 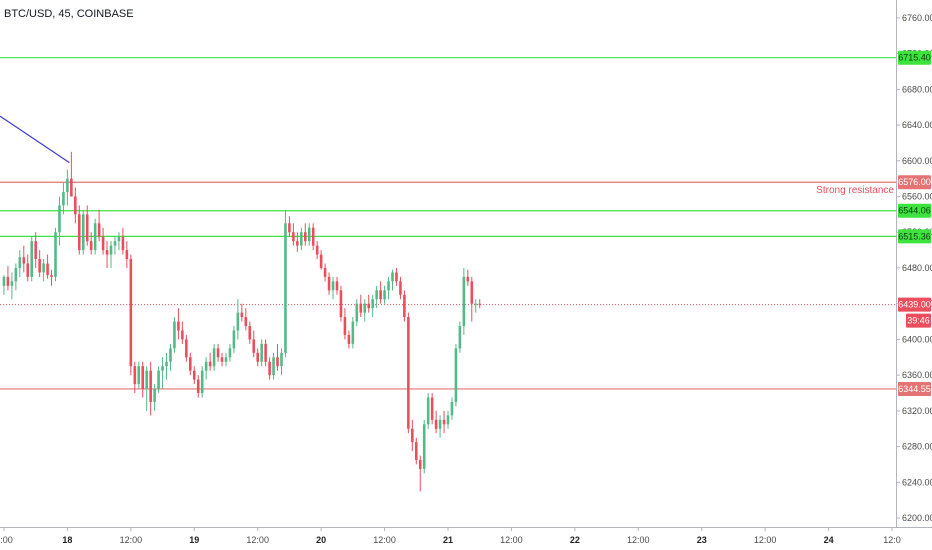 I want to click on price-tick-label: 6360.00, so click(x=917, y=375).